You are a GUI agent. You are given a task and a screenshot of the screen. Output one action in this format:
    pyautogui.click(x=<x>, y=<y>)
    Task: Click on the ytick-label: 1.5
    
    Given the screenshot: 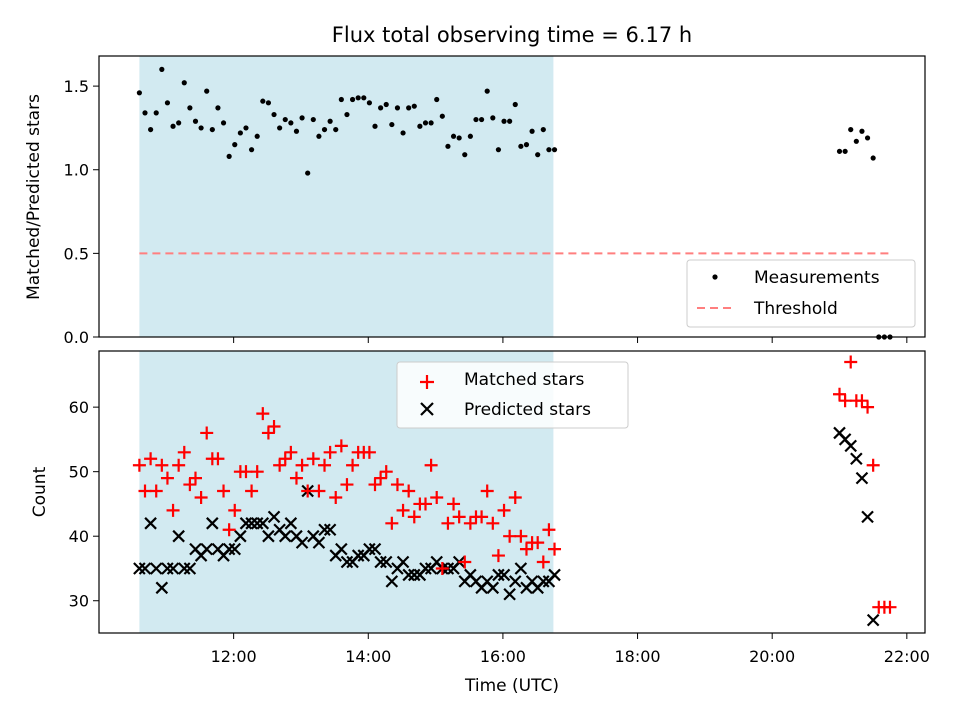 What is the action you would take?
    pyautogui.click(x=76, y=86)
    